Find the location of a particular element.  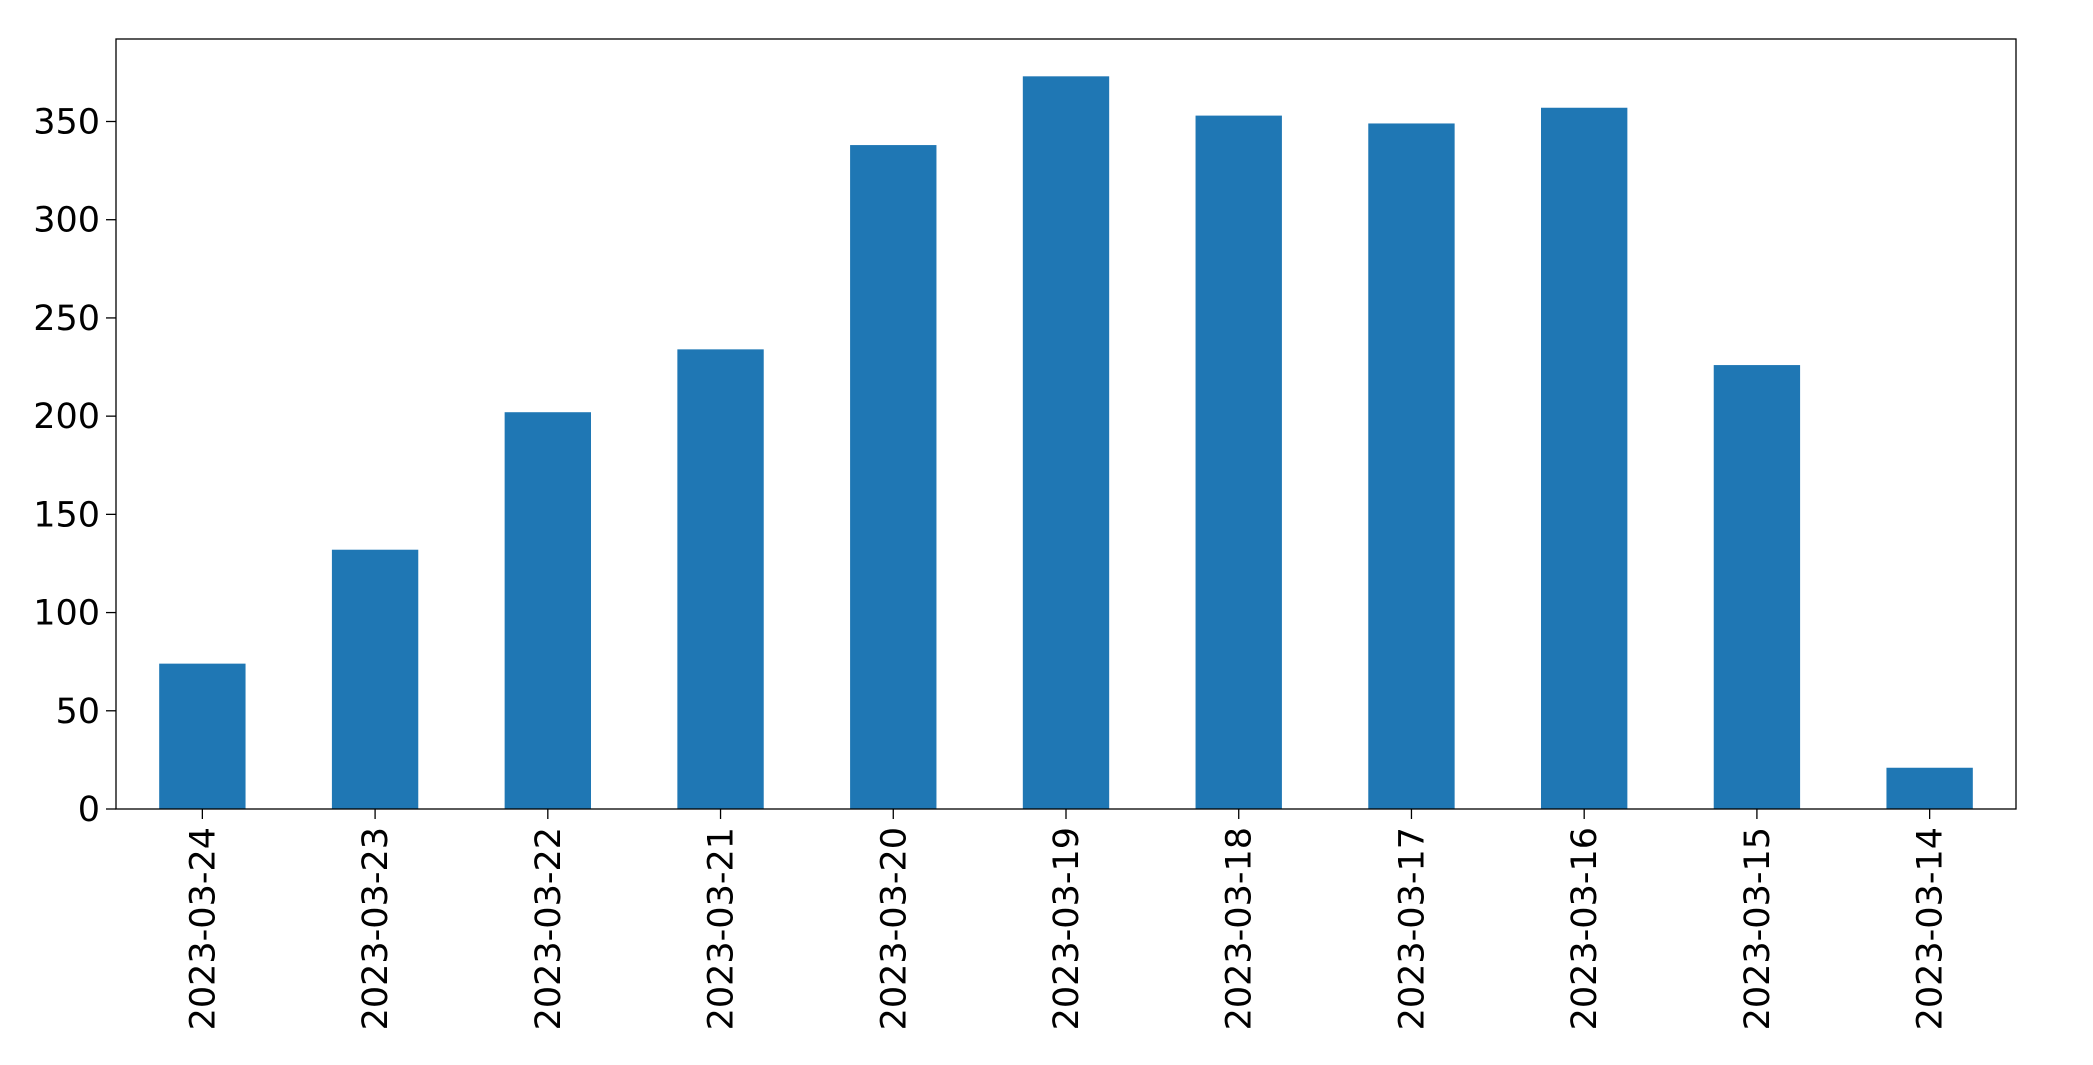

x-tick-label: 2023-03-16 is located at coordinates (1585, 928).